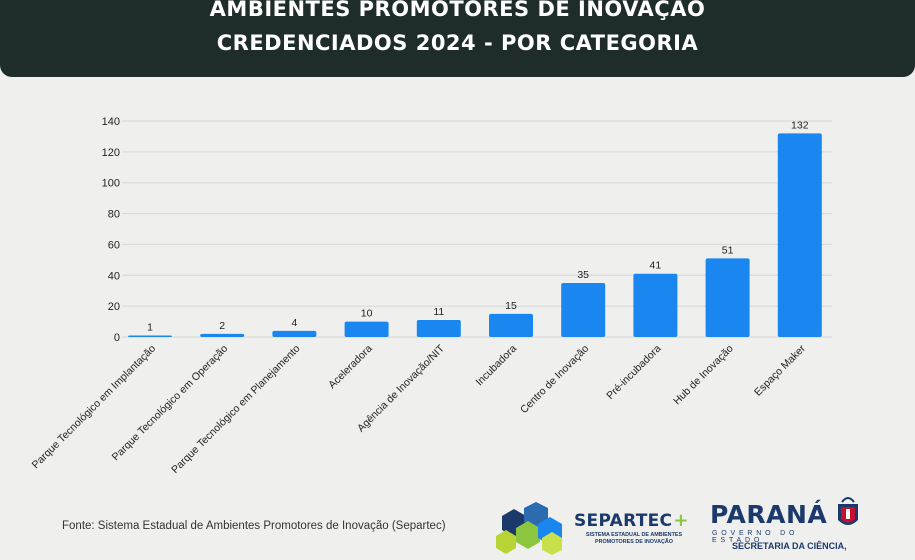 The image size is (915, 560). Describe the element at coordinates (656, 266) in the screenshot. I see `data-label: 41` at that location.